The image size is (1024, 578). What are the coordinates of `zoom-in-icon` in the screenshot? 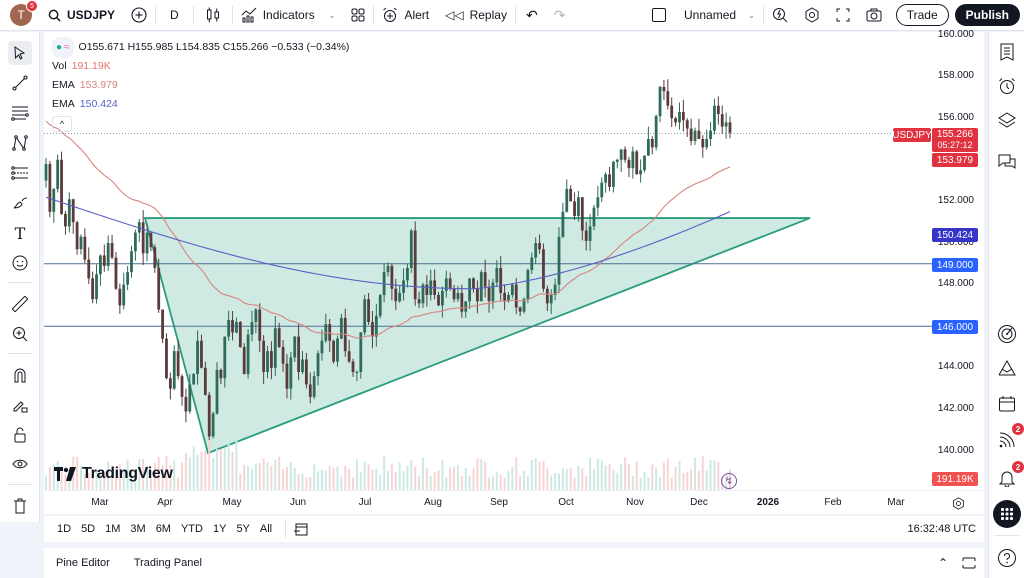 It's located at (20, 334).